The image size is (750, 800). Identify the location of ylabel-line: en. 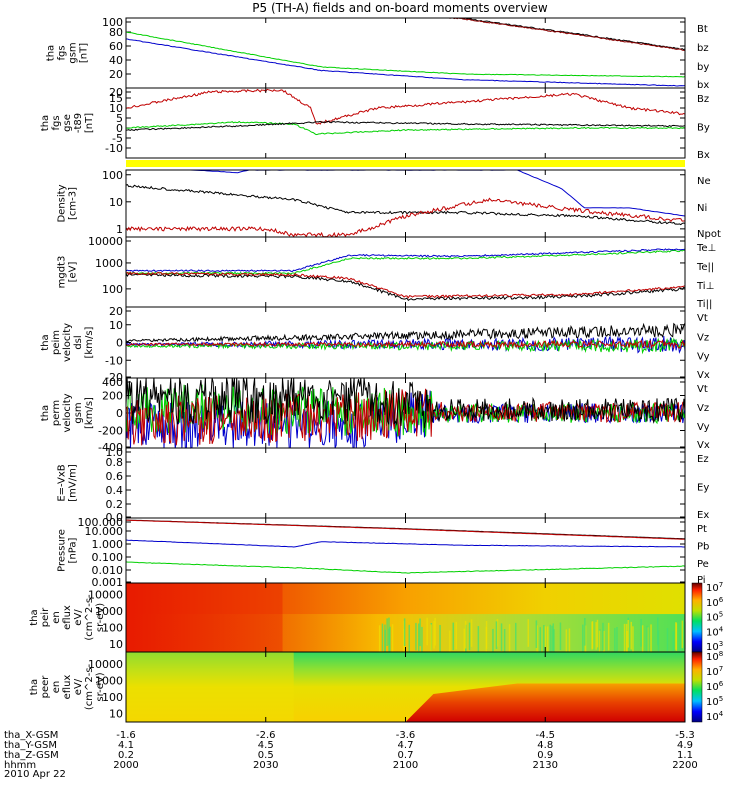
(56, 687).